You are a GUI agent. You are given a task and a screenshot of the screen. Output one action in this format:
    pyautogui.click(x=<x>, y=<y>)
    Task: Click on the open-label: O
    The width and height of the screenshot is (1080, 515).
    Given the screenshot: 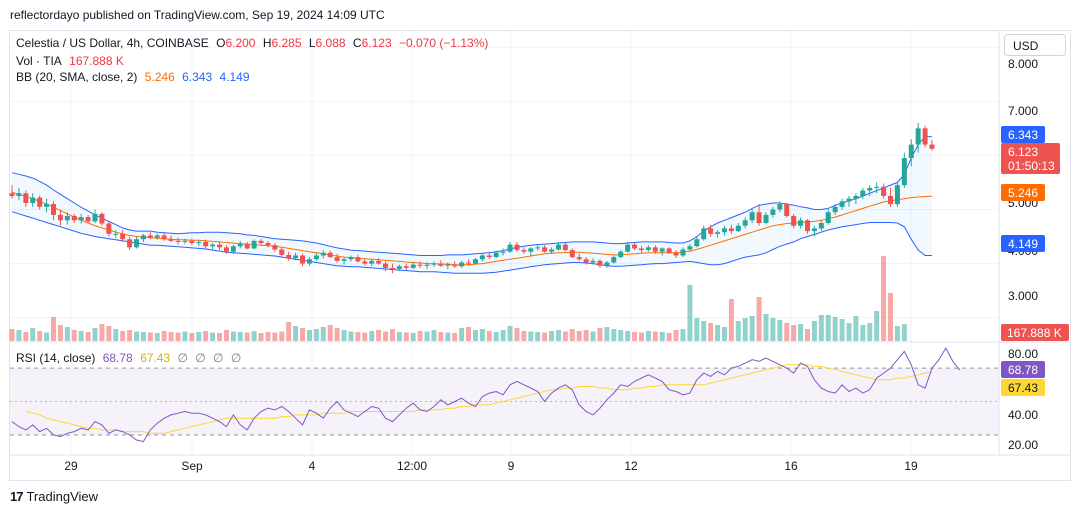 What is the action you would take?
    pyautogui.click(x=221, y=43)
    